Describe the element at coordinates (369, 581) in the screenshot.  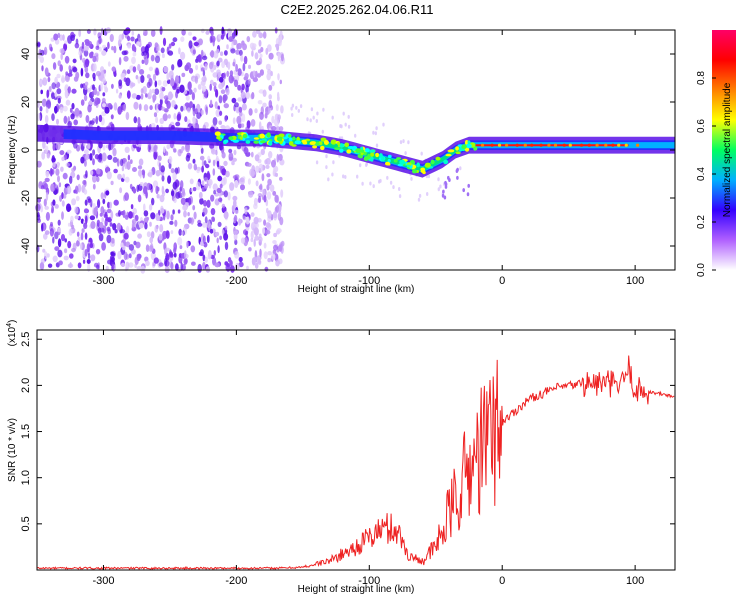
I see `snr-x-tick-label: -100` at that location.